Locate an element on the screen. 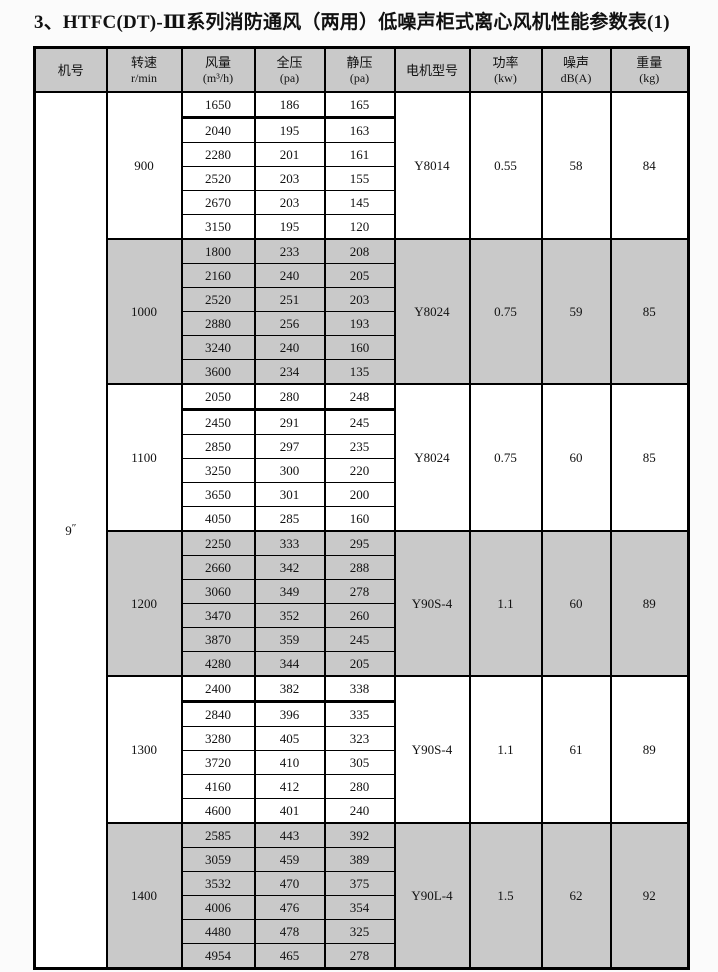 This screenshot has width=718, height=972. static-pressure-cell: 280 is located at coordinates (359, 786).